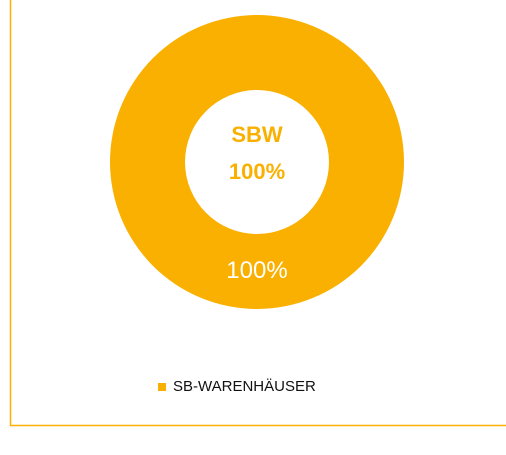  Describe the element at coordinates (257, 134) in the screenshot. I see `center-title: SBW` at that location.